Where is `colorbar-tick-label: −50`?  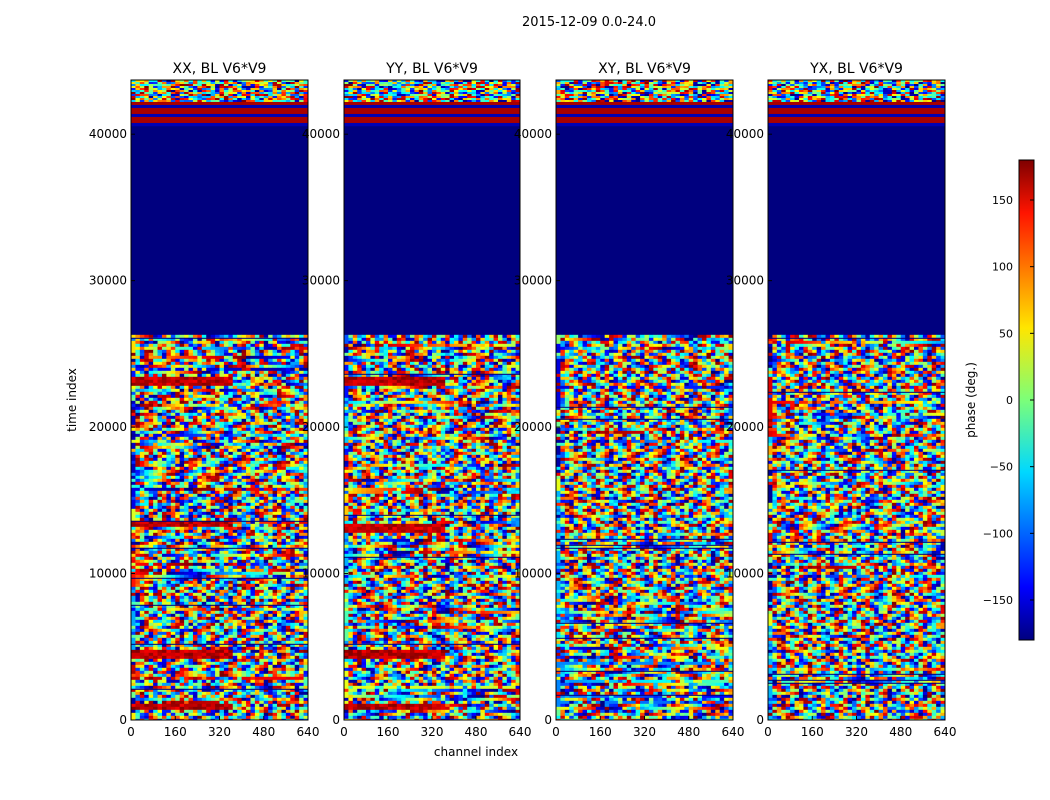 colorbar-tick-label: −50 is located at coordinates (1001, 467).